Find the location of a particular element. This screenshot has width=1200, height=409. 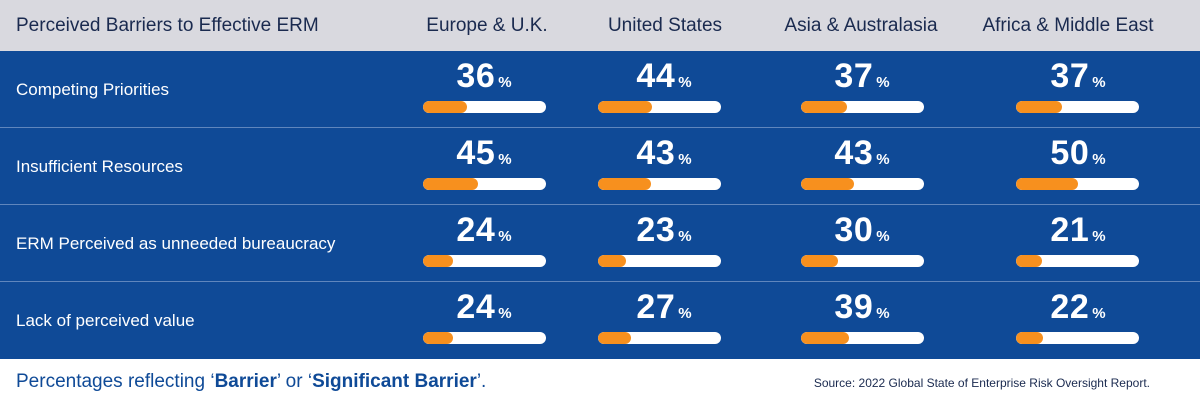

metric-lack-of-value-asia: 39% is located at coordinates (862, 320).